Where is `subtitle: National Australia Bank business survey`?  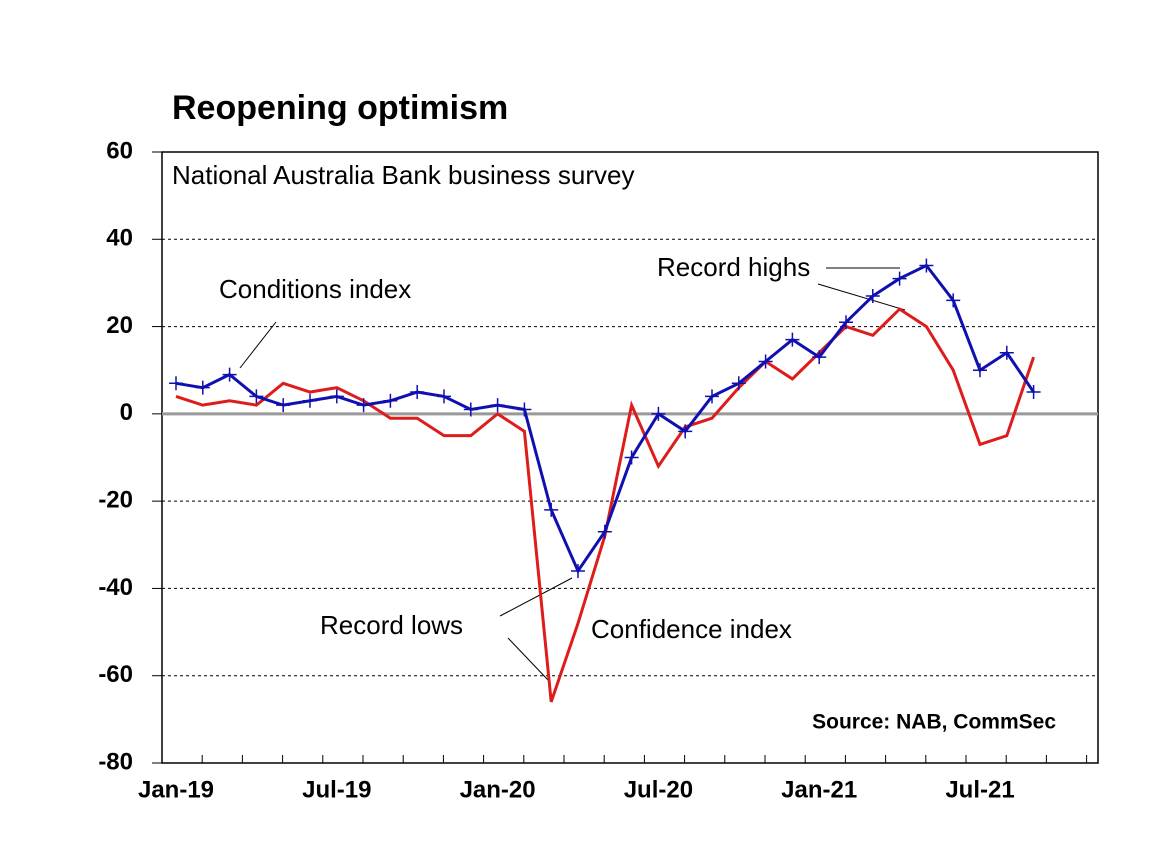
subtitle: National Australia Bank business survey is located at coordinates (403, 175).